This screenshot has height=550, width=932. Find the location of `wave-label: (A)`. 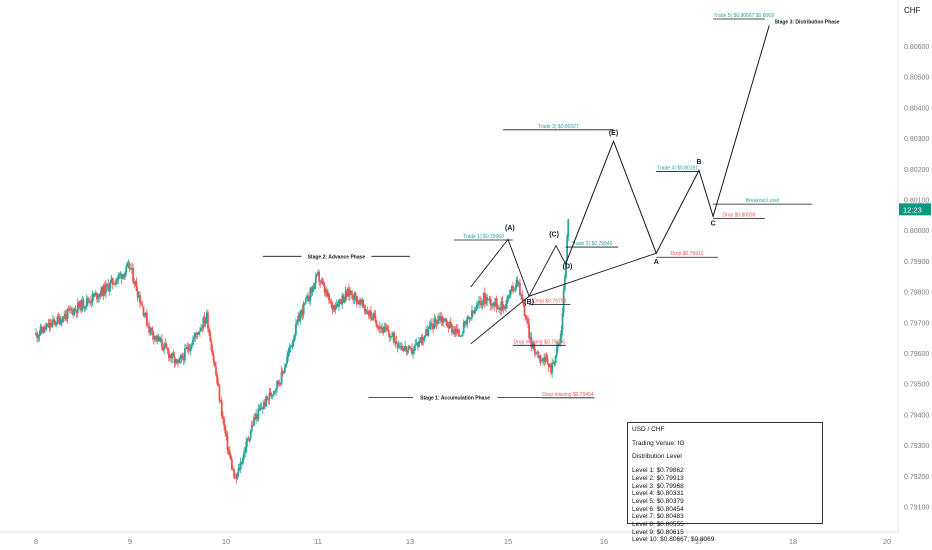

wave-label: (A) is located at coordinates (510, 228).